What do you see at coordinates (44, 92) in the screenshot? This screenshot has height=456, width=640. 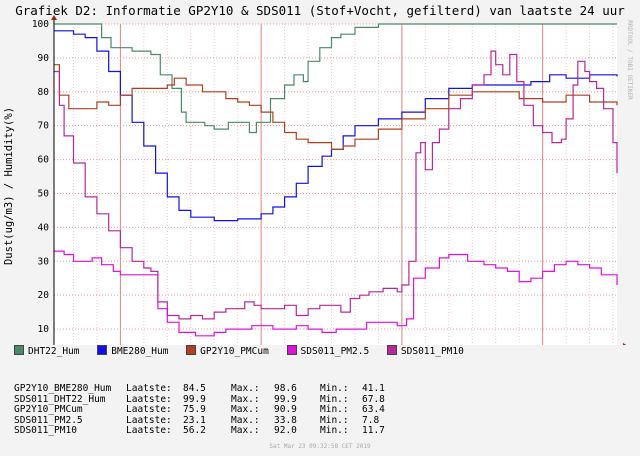 I see `y-tick-label: 80` at bounding box center [44, 92].